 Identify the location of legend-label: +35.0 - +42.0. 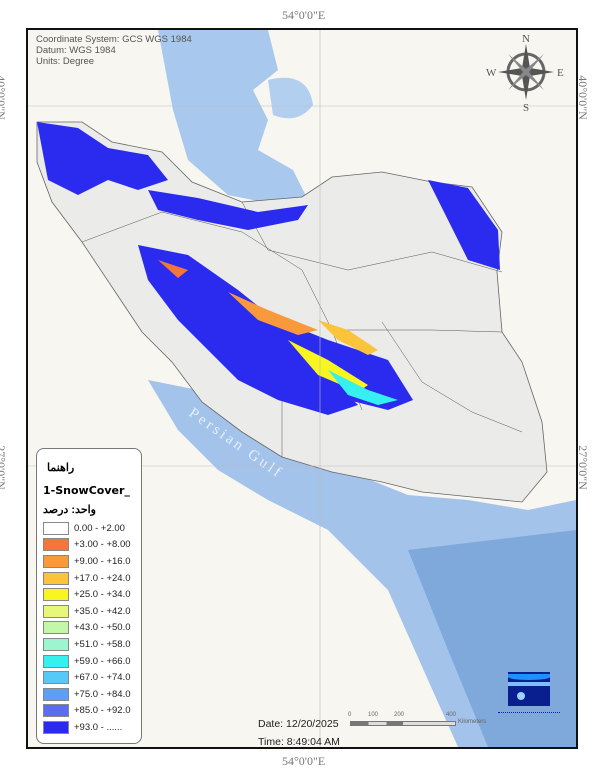
(102, 611).